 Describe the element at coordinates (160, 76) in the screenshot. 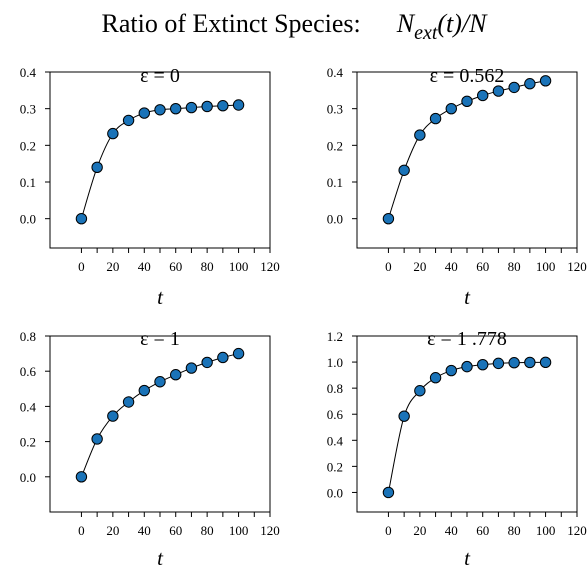

I see `panel-title-epsilon-0: ε = 0` at that location.